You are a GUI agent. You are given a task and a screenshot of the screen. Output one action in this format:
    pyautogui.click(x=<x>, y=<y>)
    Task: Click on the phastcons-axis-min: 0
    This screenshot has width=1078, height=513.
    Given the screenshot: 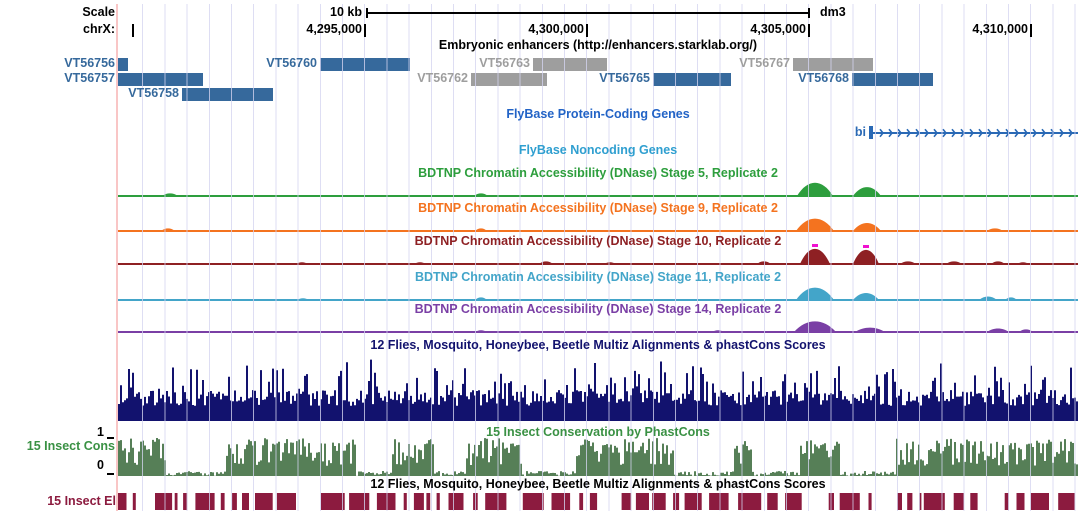 What is the action you would take?
    pyautogui.click(x=100, y=465)
    